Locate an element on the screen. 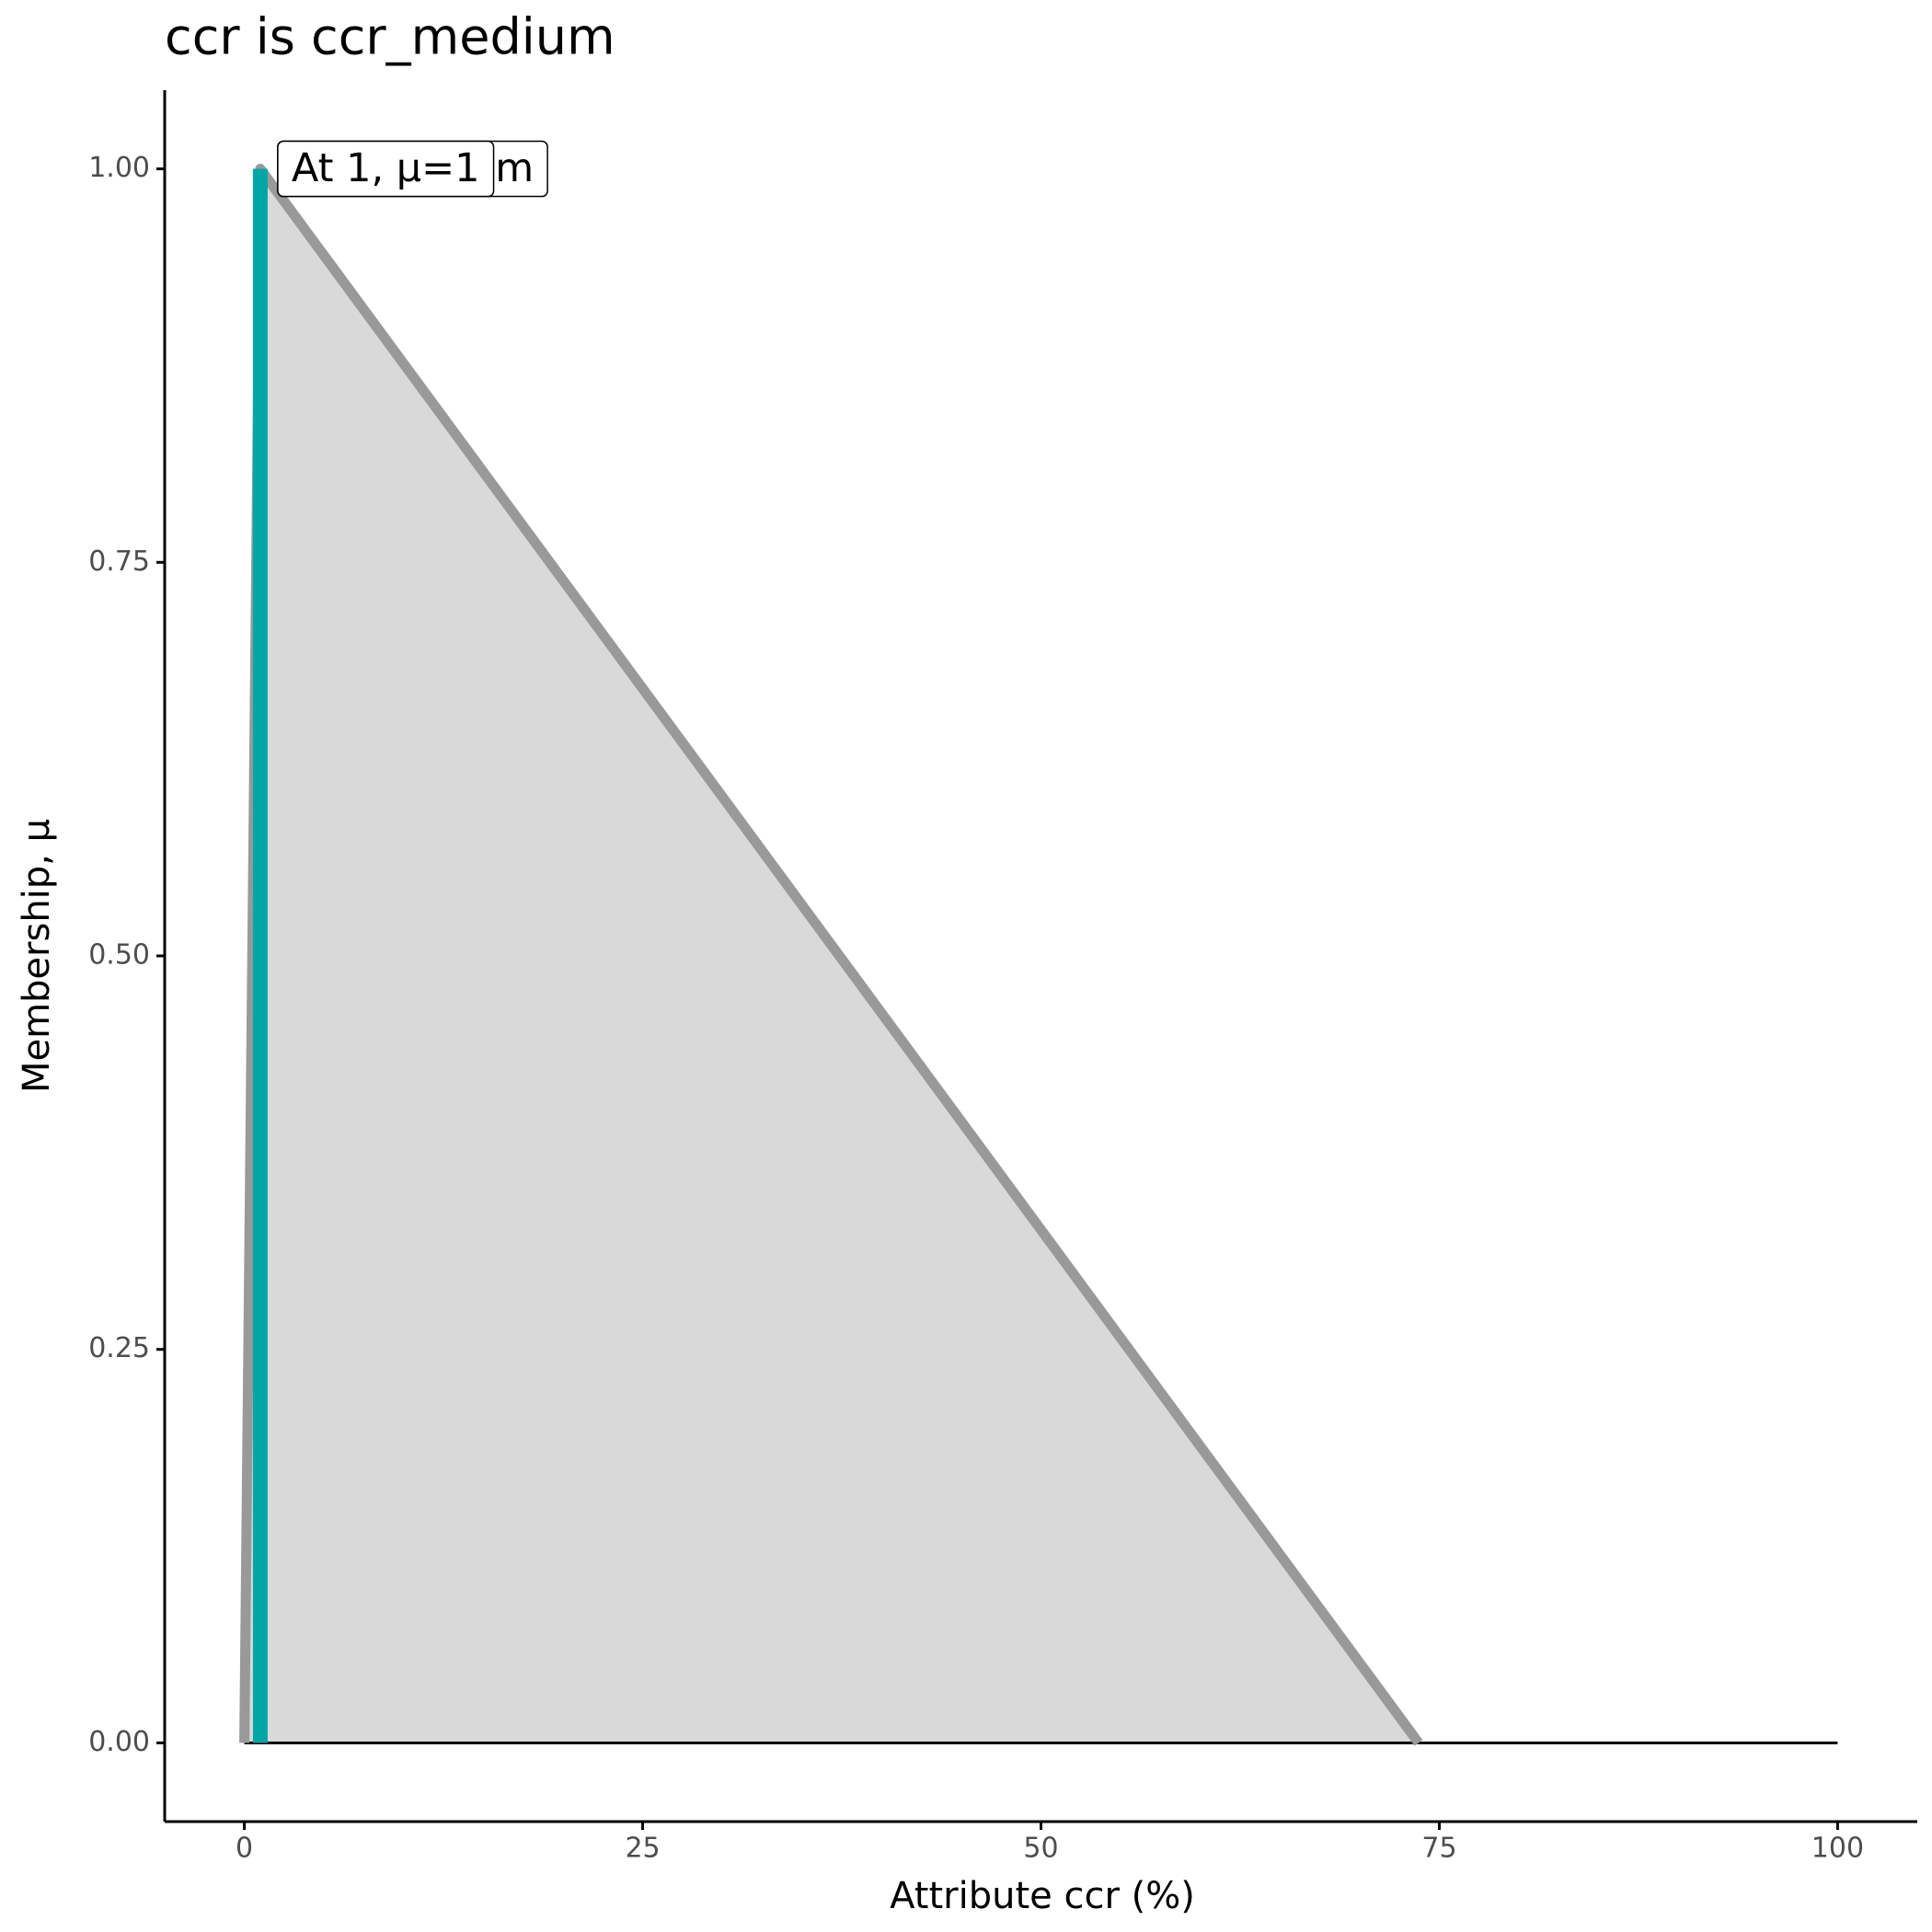 The height and width of the screenshot is (1932, 1932). x-axis-label: Attribute ccr (%) is located at coordinates (1042, 1896).